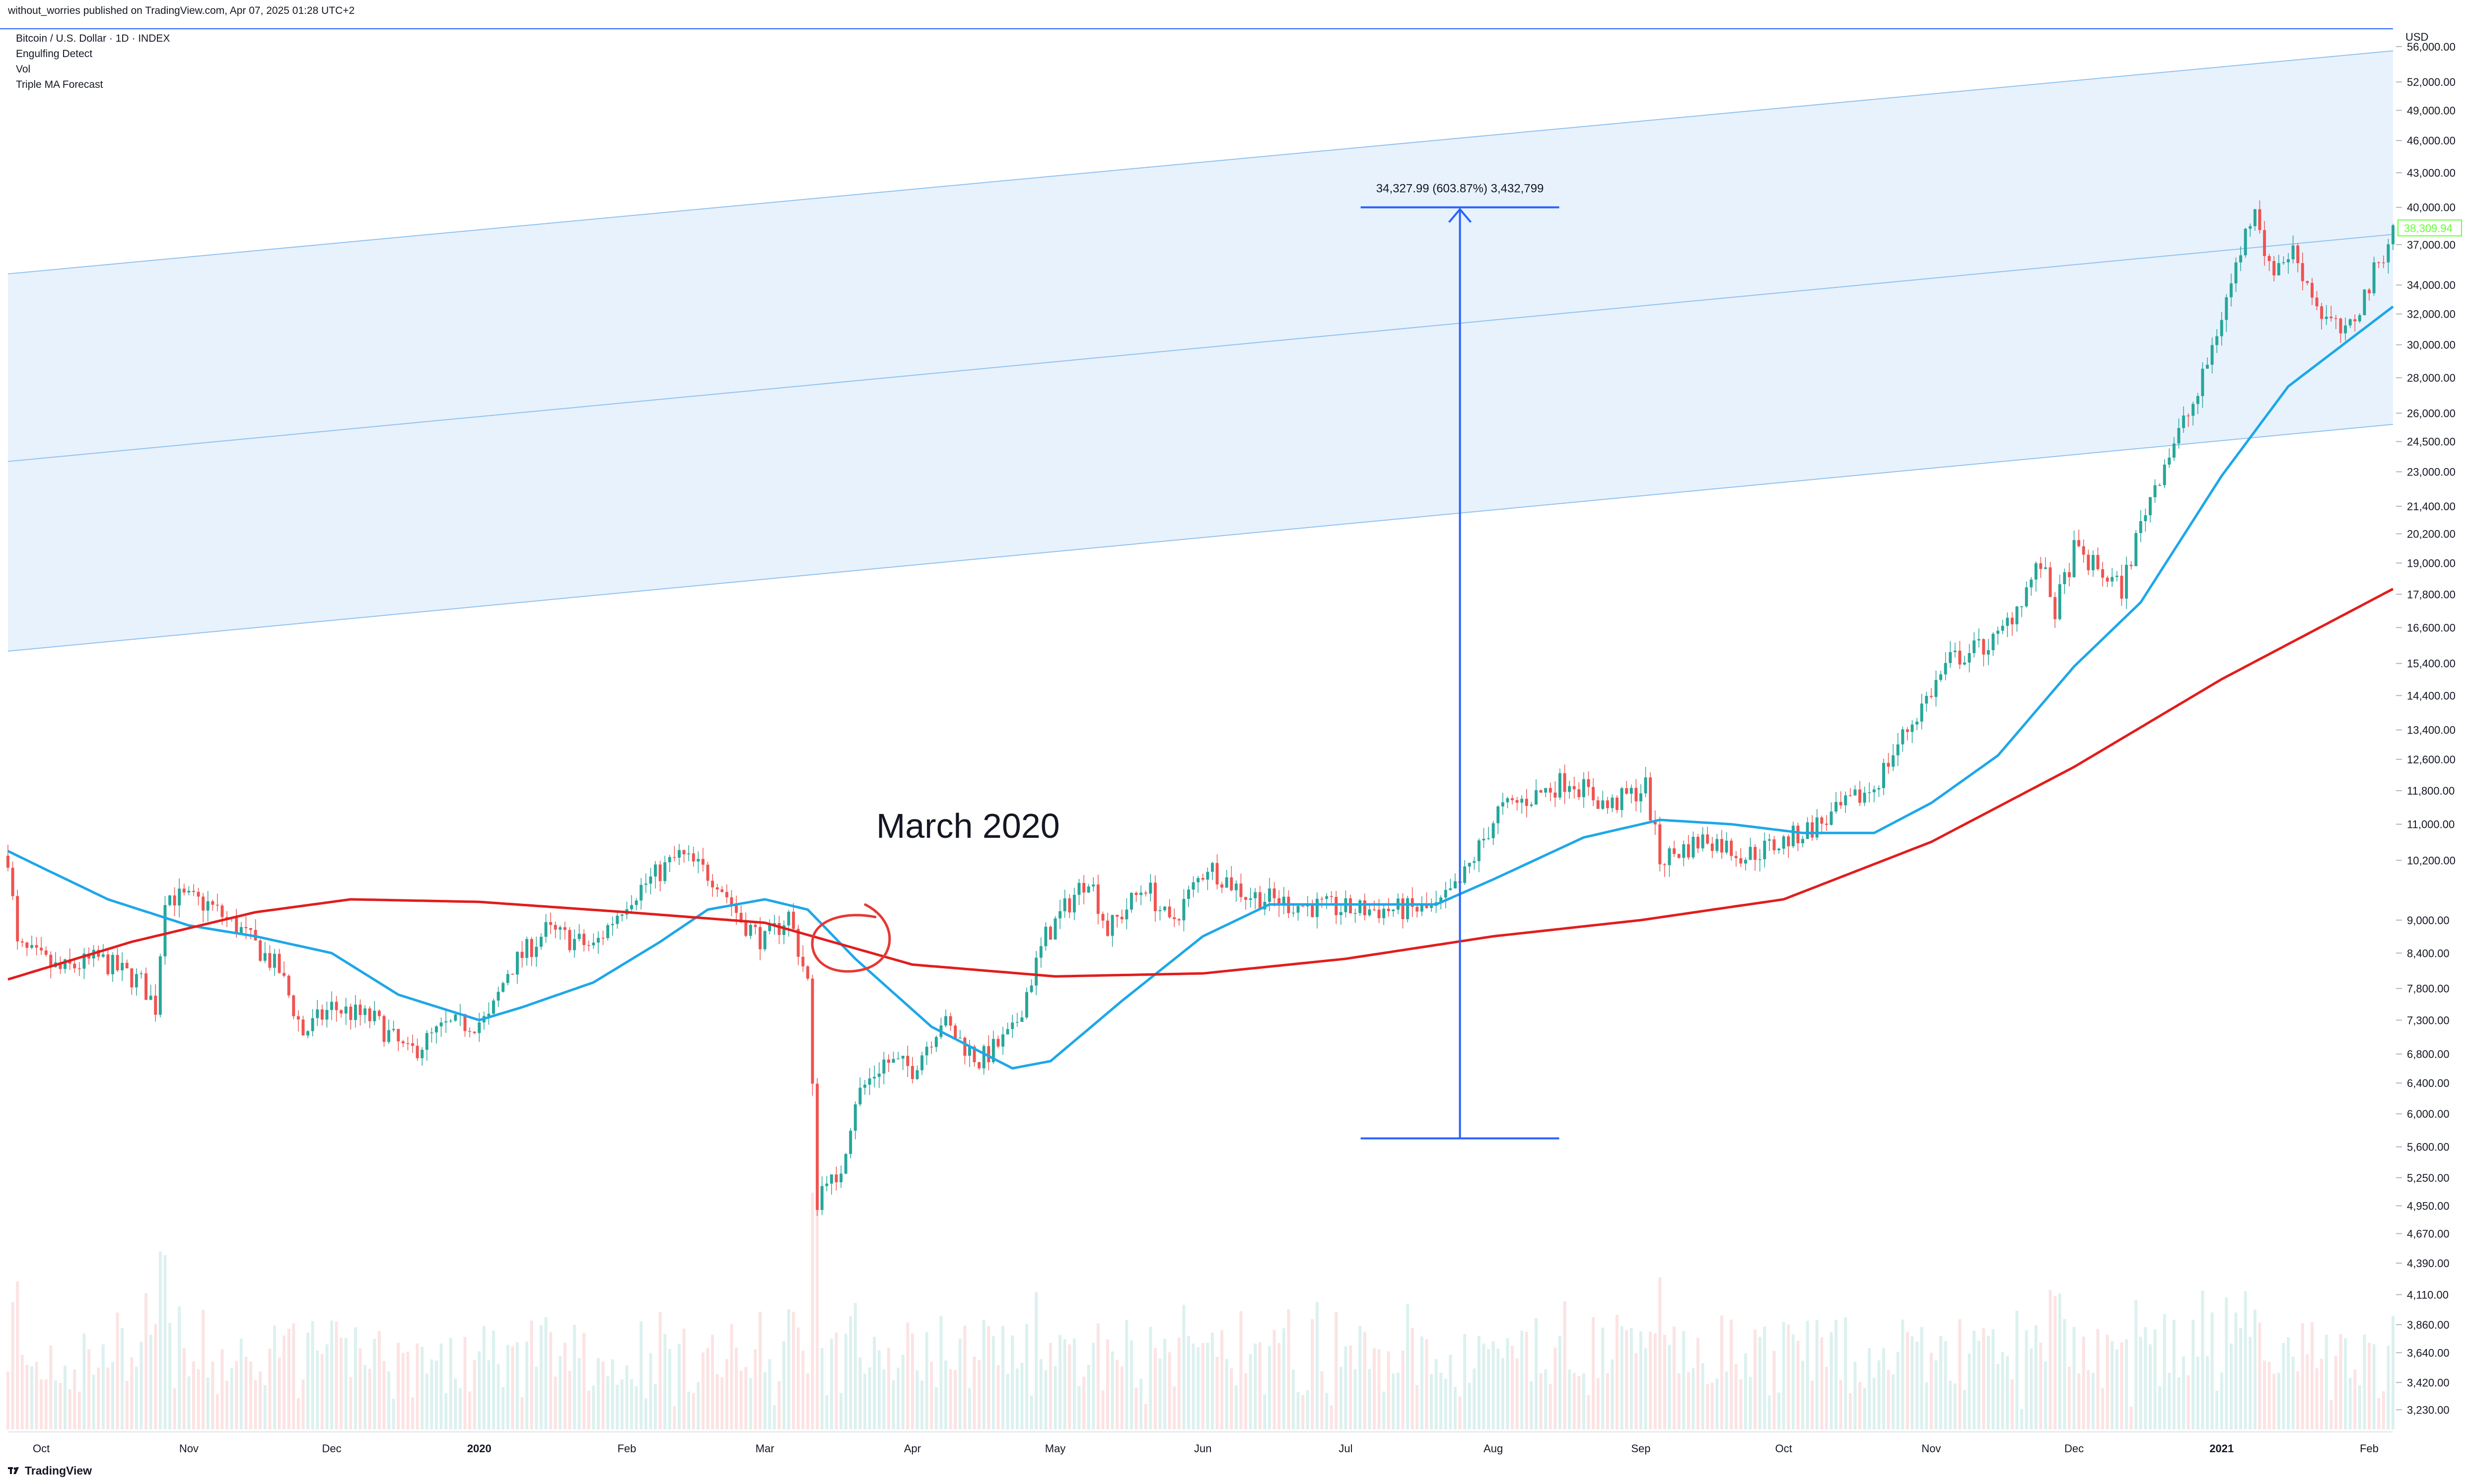  What do you see at coordinates (50, 1471) in the screenshot?
I see `footer-brand: TradingView` at bounding box center [50, 1471].